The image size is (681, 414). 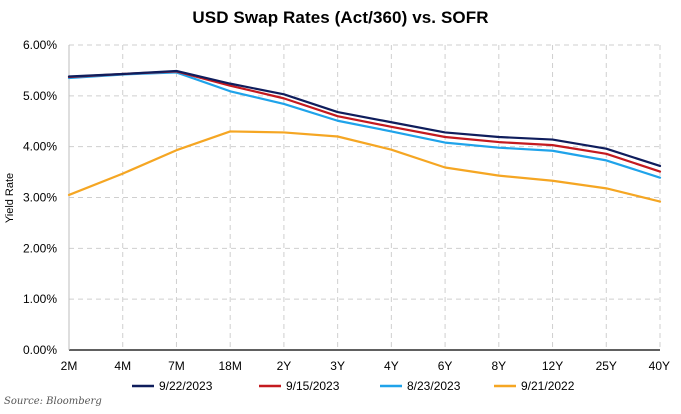 What do you see at coordinates (176, 366) in the screenshot?
I see `x-tick-label: 7M` at bounding box center [176, 366].